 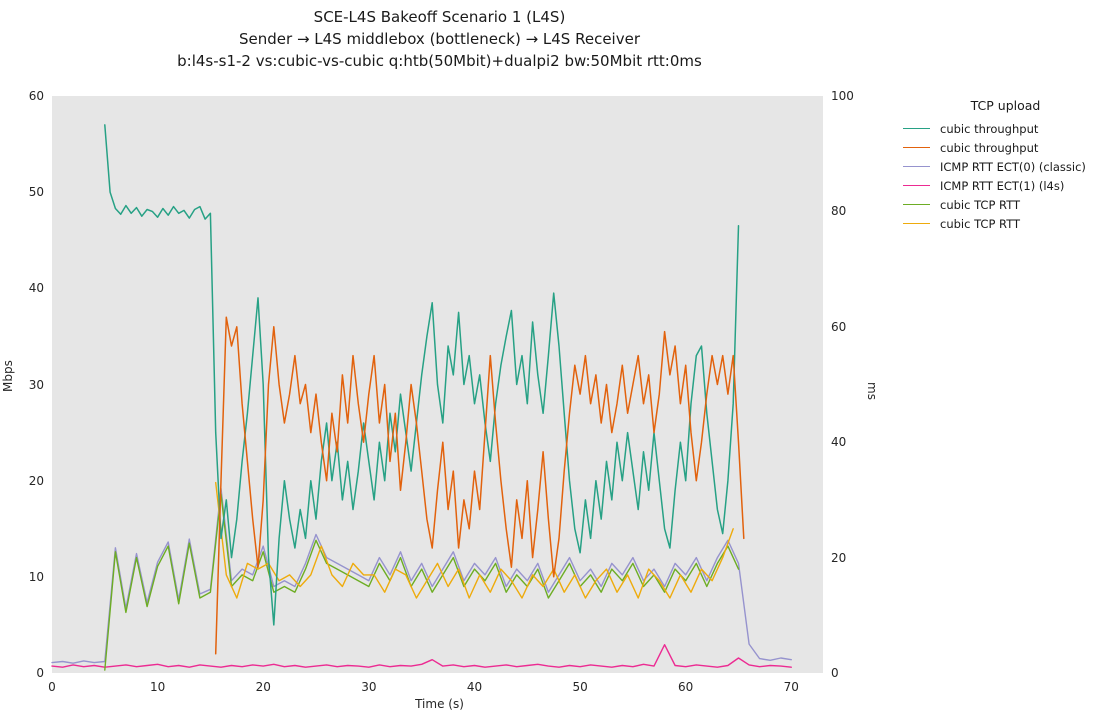 I want to click on ytickL-label: 10, so click(x=36, y=576).